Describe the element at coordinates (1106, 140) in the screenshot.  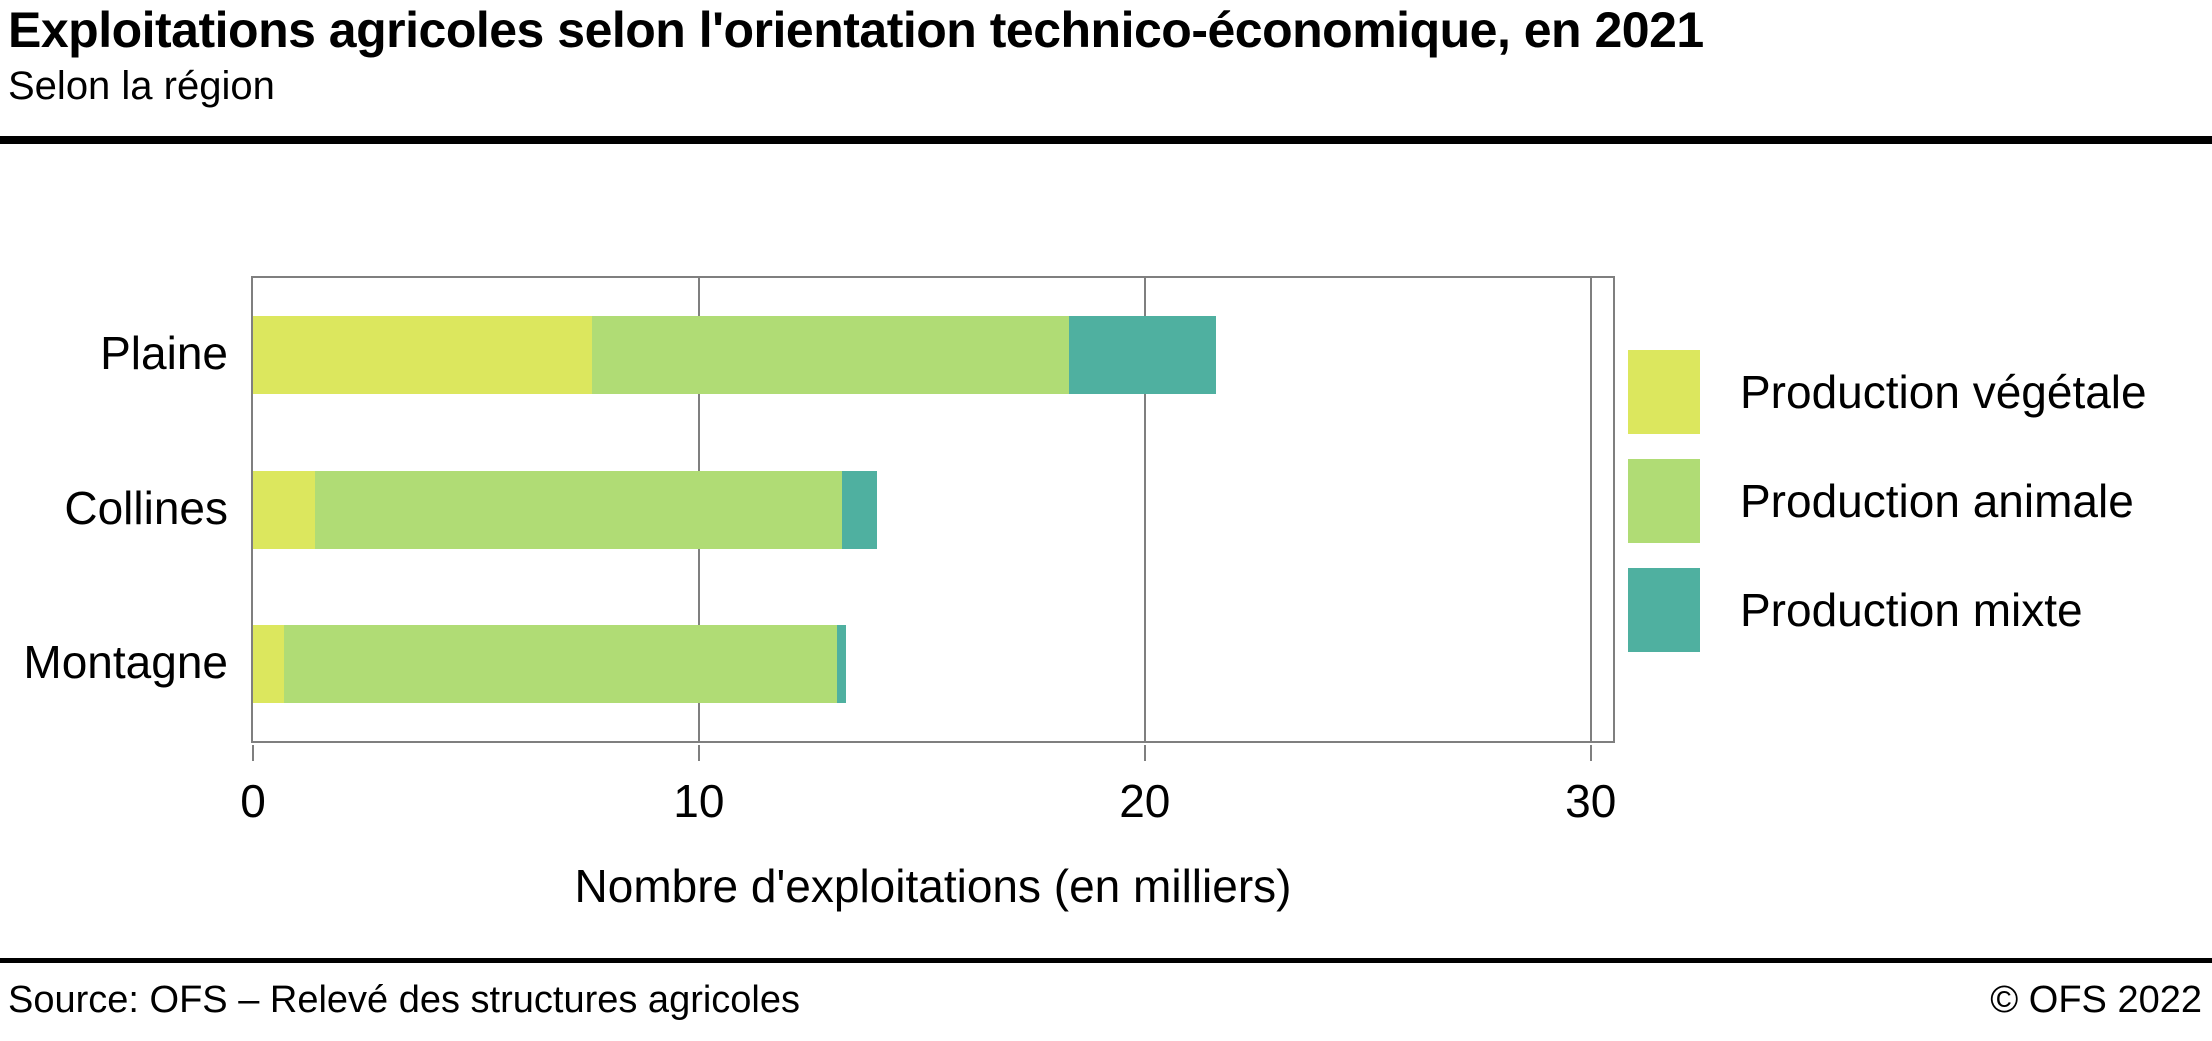
I see `header-rule` at that location.